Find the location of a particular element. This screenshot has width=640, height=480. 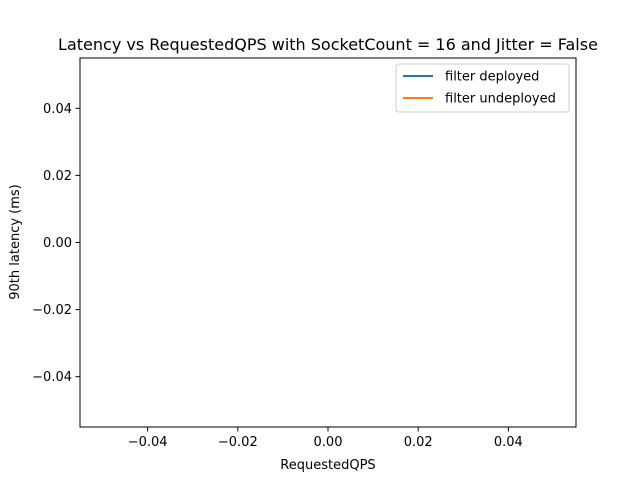

x-axis-label: RequestedQPS is located at coordinates (327, 465).